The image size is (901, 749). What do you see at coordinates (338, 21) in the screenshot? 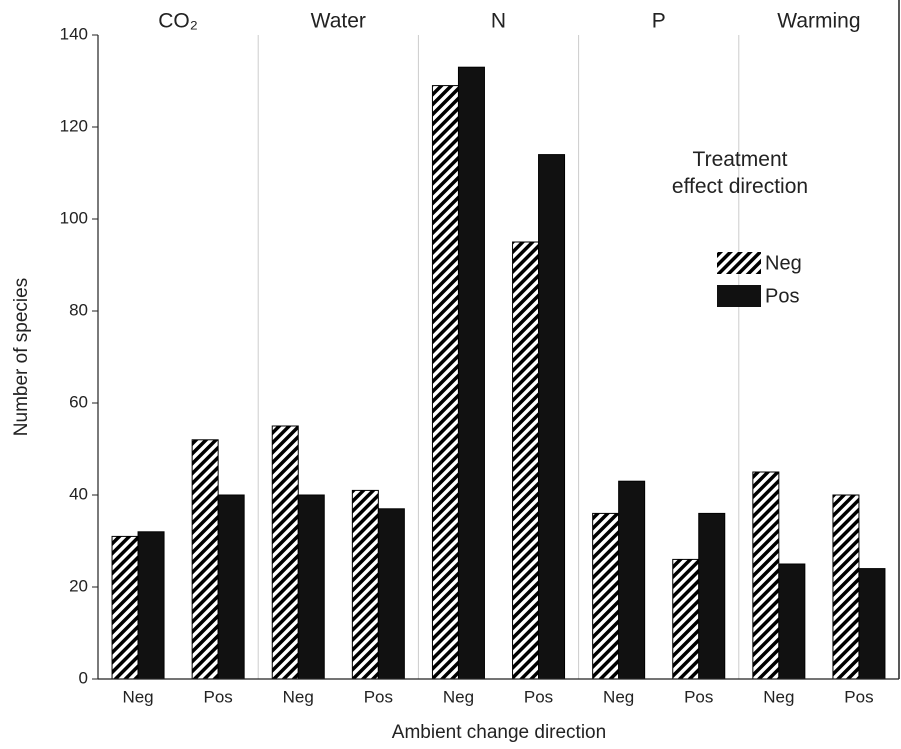
I see `group-label: Water` at bounding box center [338, 21].